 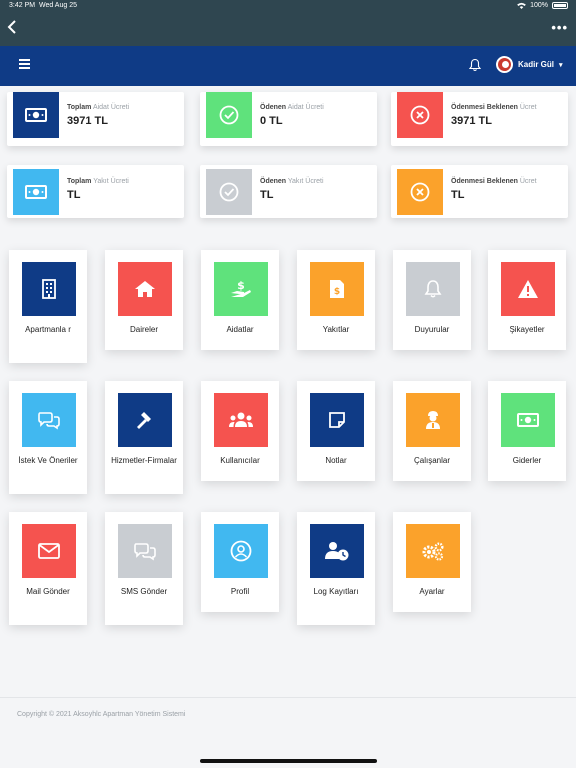 I want to click on menu-tile-daireler: Daireler, so click(x=144, y=300).